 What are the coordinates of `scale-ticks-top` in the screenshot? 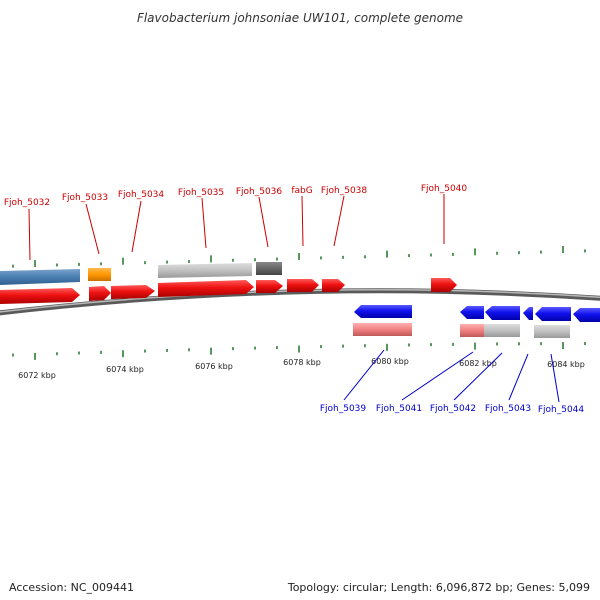 It's located at (299, 256).